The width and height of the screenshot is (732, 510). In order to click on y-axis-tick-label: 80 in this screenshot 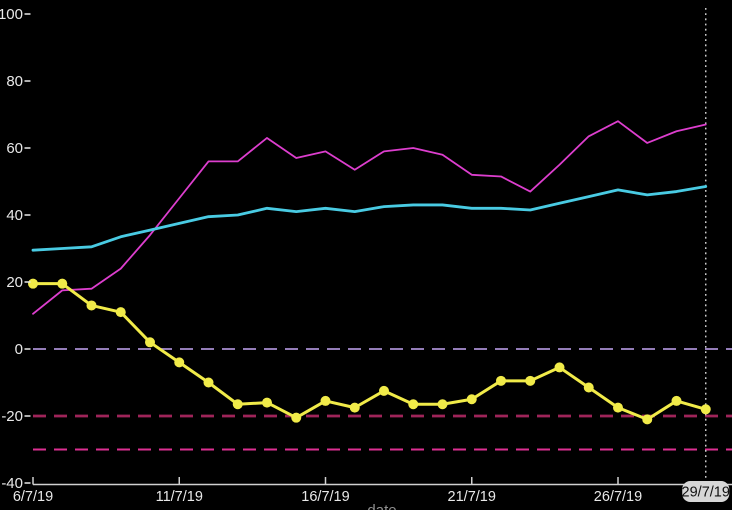, I will do `click(14, 81)`.